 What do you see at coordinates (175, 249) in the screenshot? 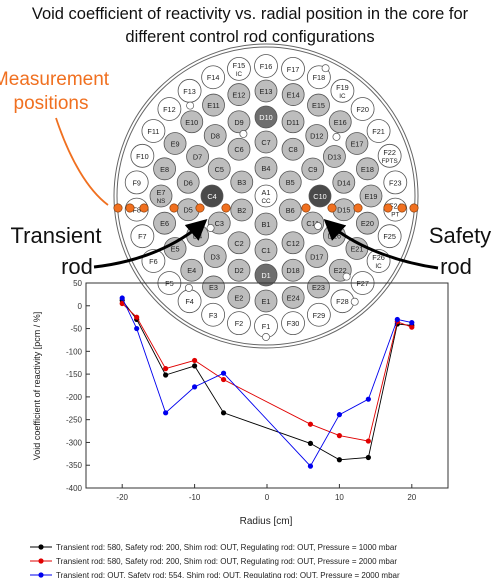
I see `element-label: E5` at bounding box center [175, 249].